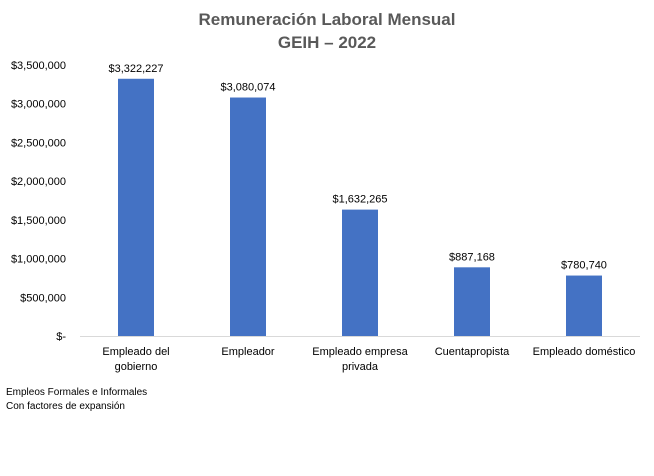 Image resolution: width=654 pixels, height=476 pixels. Describe the element at coordinates (584, 352) in the screenshot. I see `x-tick-label: Empleado doméstico` at that location.